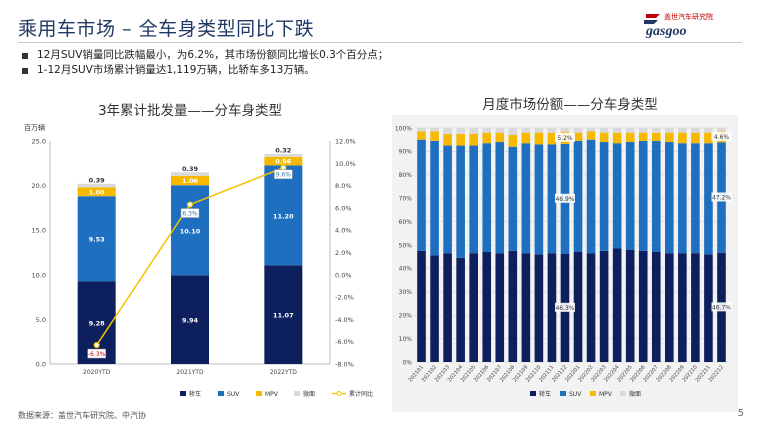  Describe the element at coordinates (190, 169) in the screenshot. I see `bar-data-label: 0.39` at that location.